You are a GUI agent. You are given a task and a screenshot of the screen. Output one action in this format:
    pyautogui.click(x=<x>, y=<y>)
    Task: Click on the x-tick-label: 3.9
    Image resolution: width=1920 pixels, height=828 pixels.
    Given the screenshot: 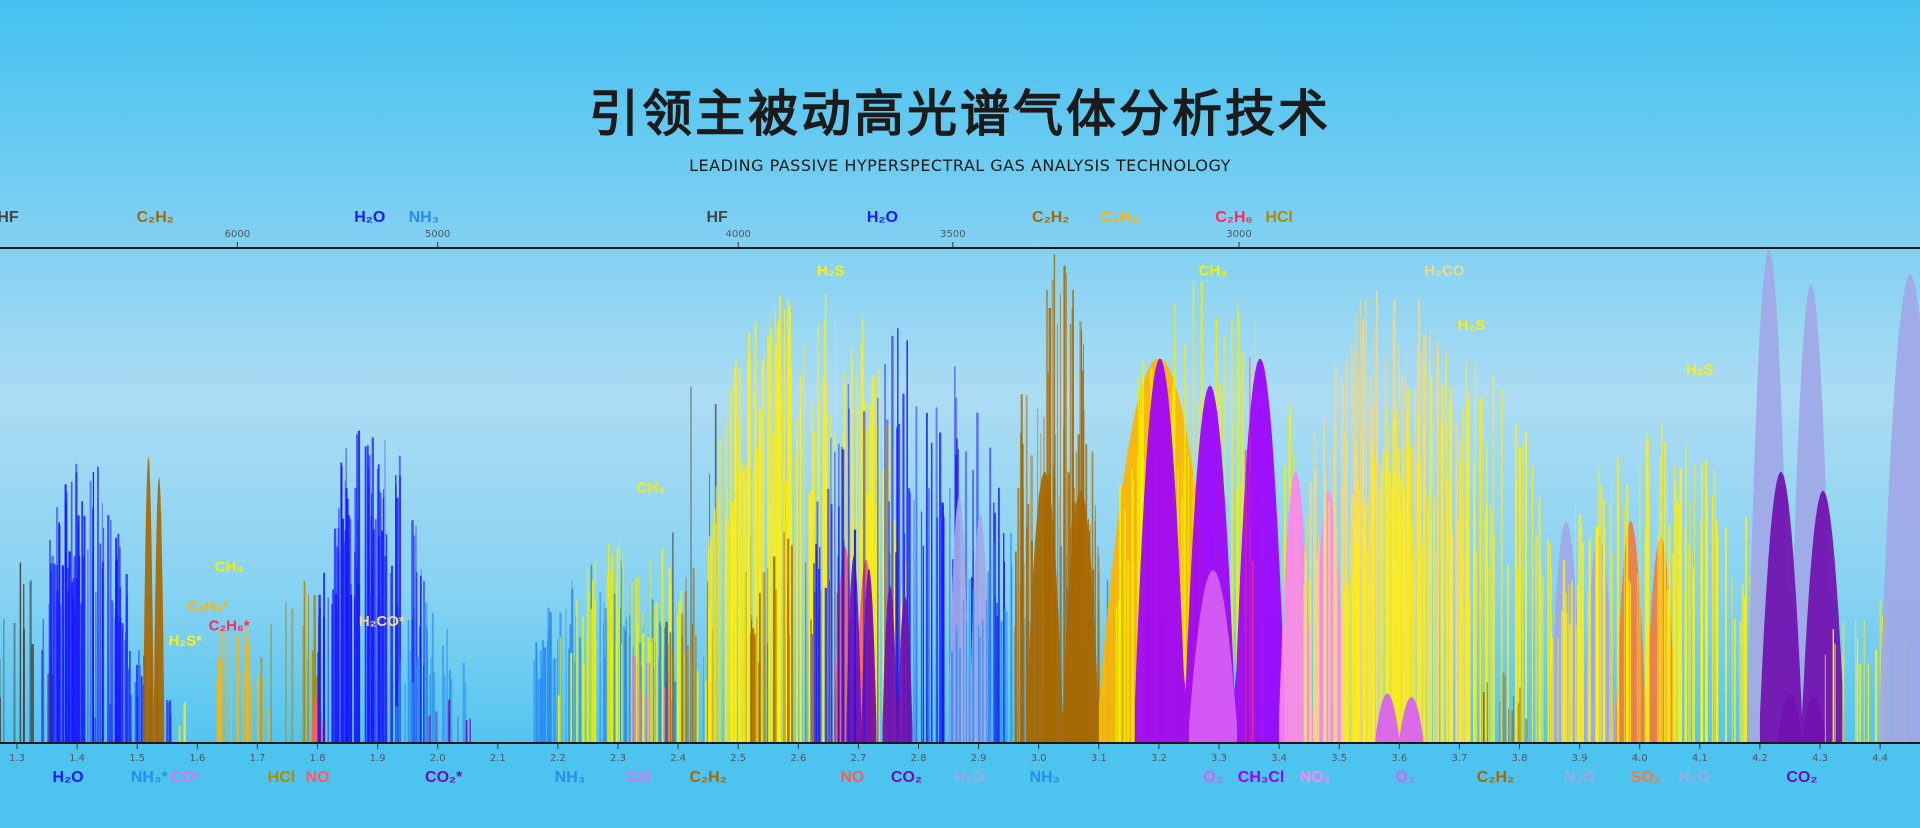 What is the action you would take?
    pyautogui.click(x=1580, y=758)
    